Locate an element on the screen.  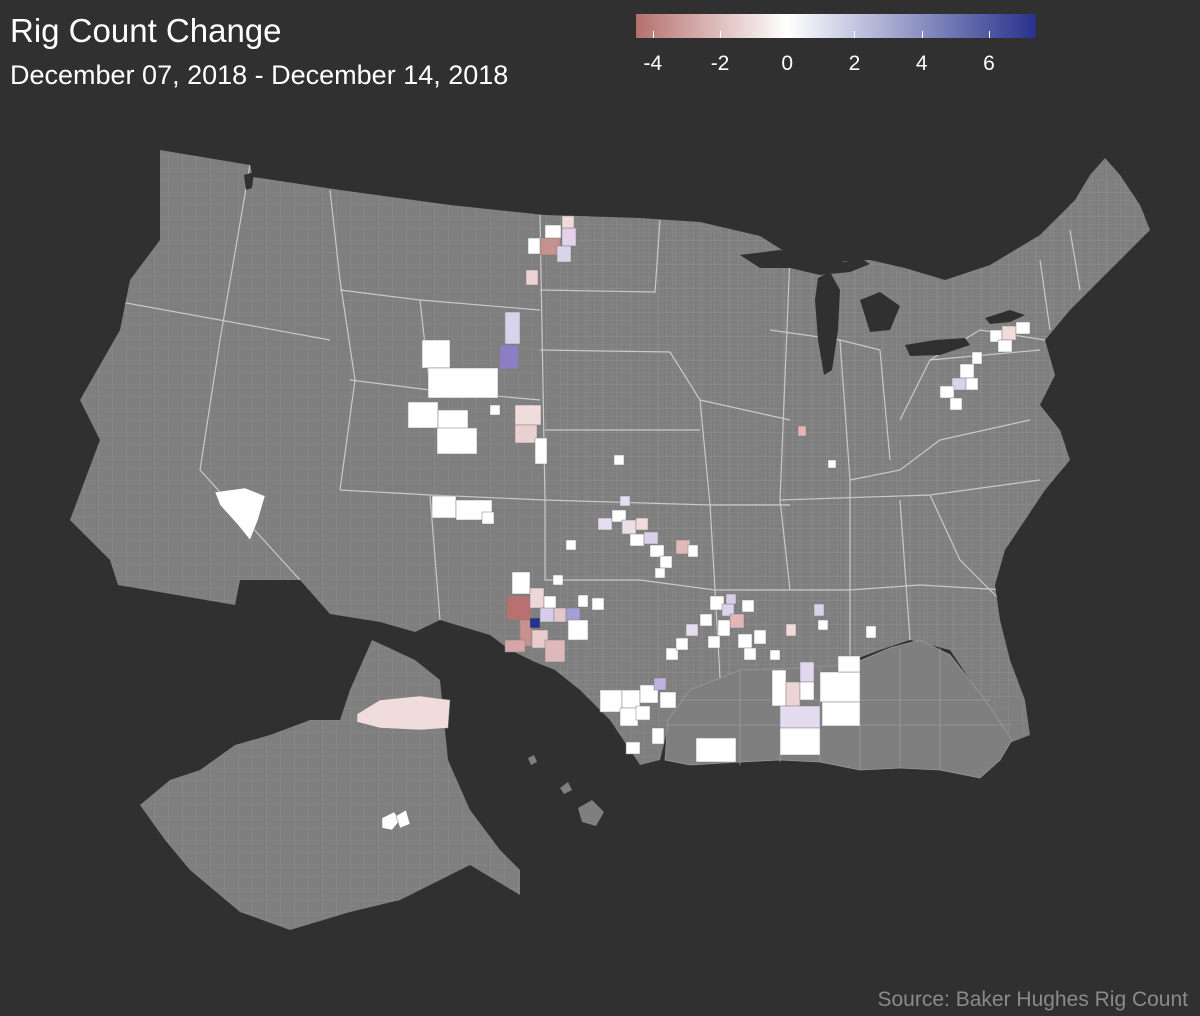
map-subtitle: December 07, 2018 - December 14, 2018 is located at coordinates (259, 75).